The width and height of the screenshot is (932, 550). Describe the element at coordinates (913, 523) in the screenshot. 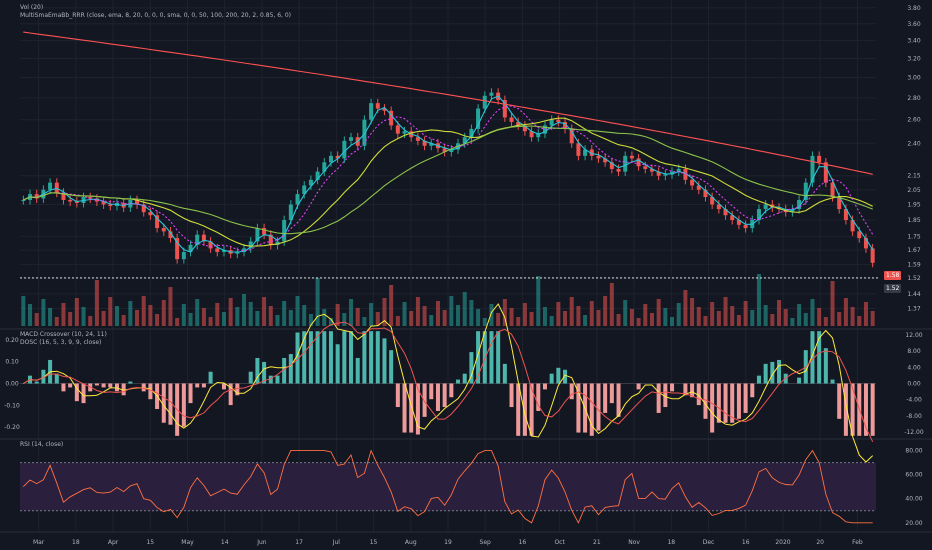

I see `rsi-axis-tick: 20.00` at that location.